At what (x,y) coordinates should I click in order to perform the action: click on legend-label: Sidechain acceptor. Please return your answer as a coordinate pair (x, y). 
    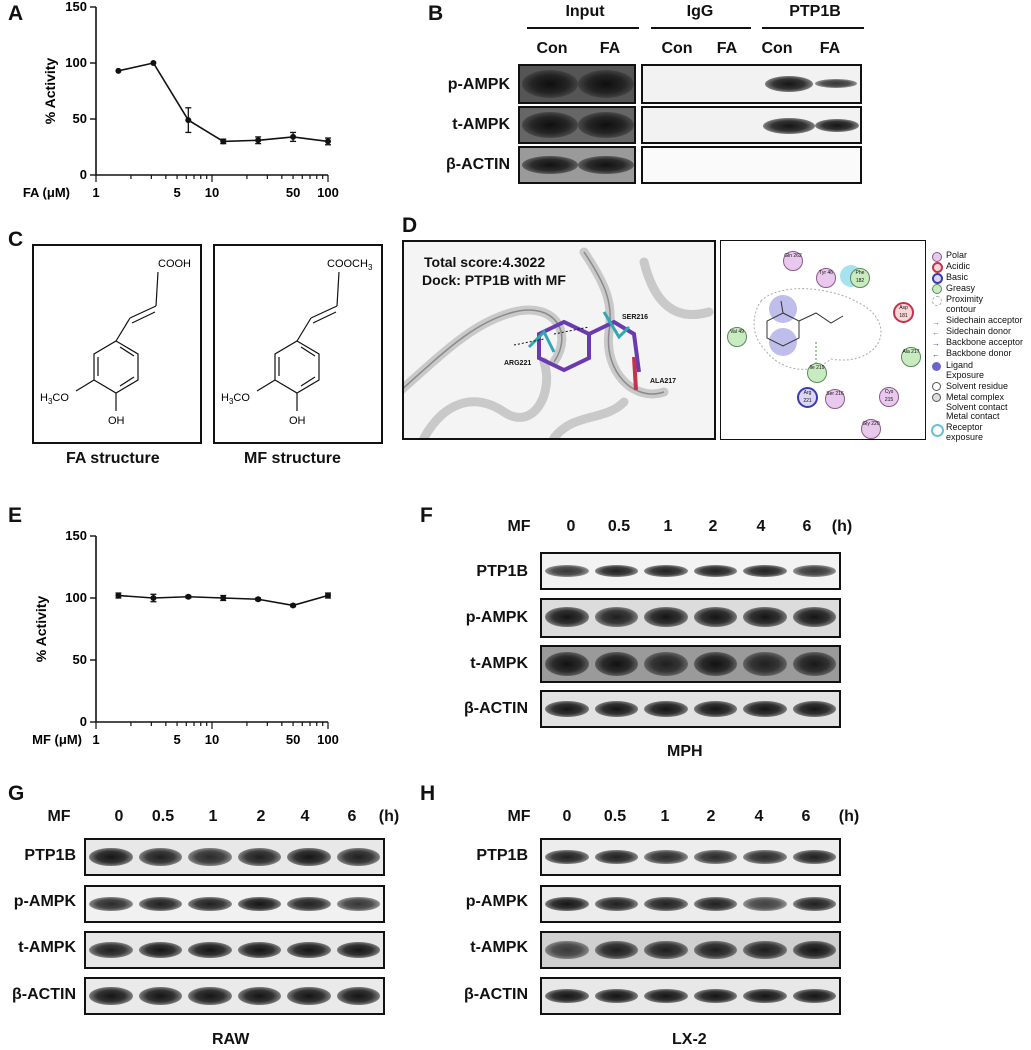
    Looking at the image, I should click on (984, 320).